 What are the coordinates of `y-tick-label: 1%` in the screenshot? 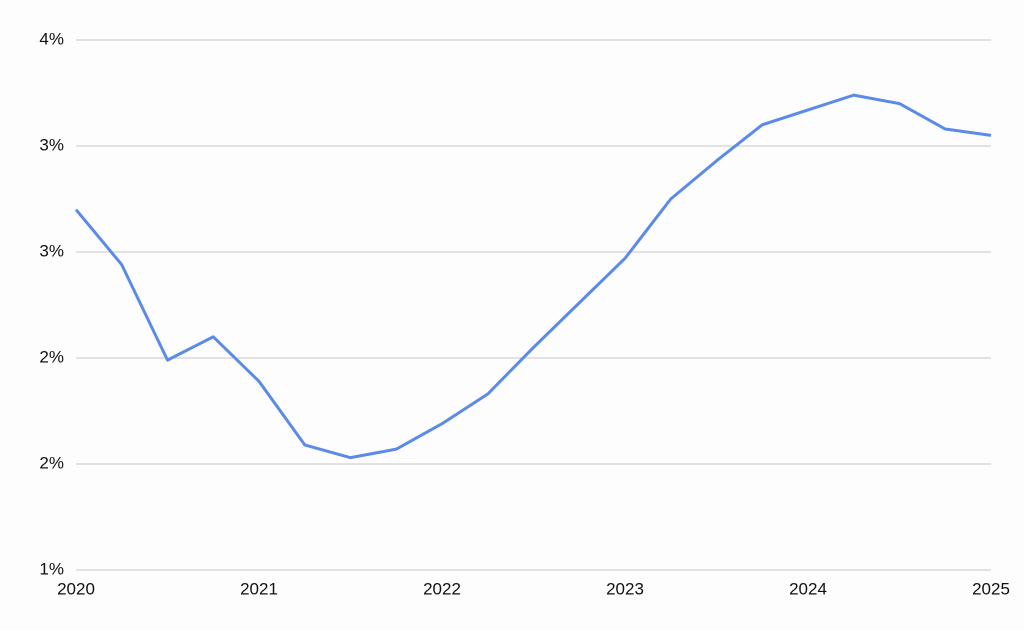 It's located at (51, 568).